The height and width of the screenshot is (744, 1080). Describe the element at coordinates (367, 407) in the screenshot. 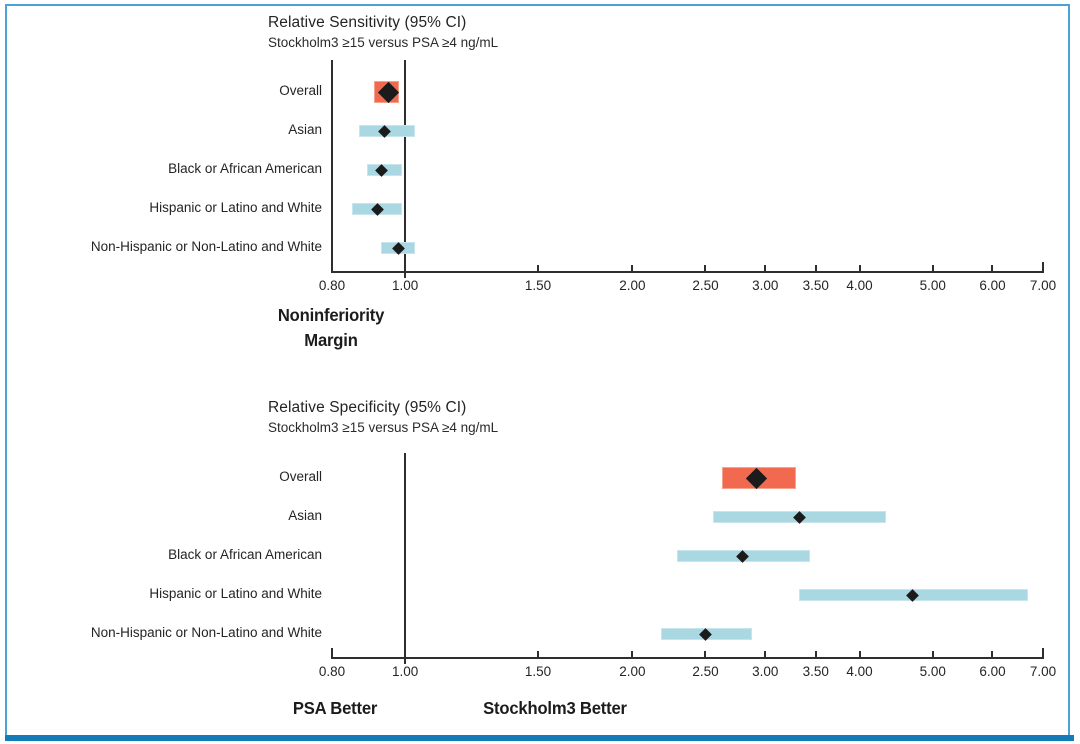

I see `specificity-chart-title: Relative Specificity (95% CI)` at that location.